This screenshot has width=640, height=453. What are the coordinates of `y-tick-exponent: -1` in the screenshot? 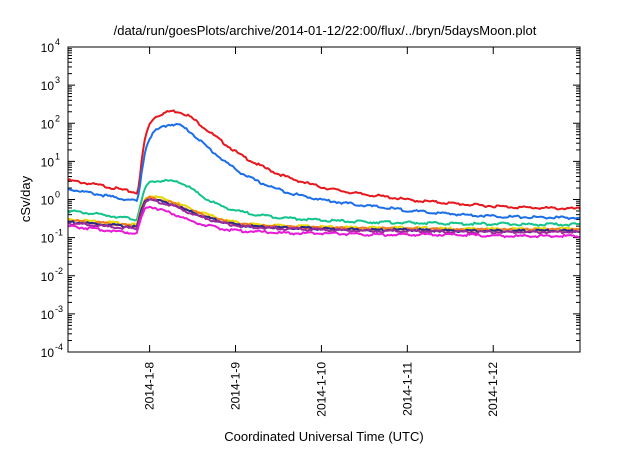 It's located at (59, 233).